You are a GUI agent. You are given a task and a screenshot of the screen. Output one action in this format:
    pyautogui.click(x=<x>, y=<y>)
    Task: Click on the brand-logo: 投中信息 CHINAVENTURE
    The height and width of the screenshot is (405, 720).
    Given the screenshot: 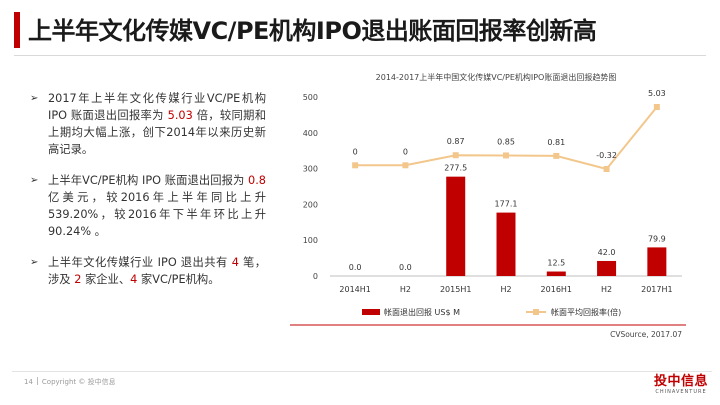 What is the action you would take?
    pyautogui.click(x=680, y=385)
    